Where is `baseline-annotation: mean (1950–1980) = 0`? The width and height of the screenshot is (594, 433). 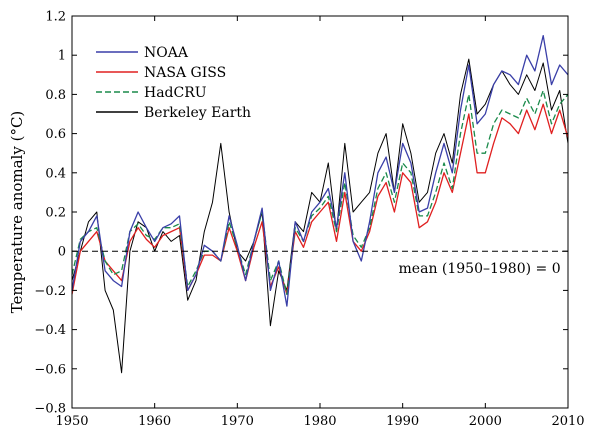
baseline-annotation: mean (1950–1980) = 0 is located at coordinates (480, 269).